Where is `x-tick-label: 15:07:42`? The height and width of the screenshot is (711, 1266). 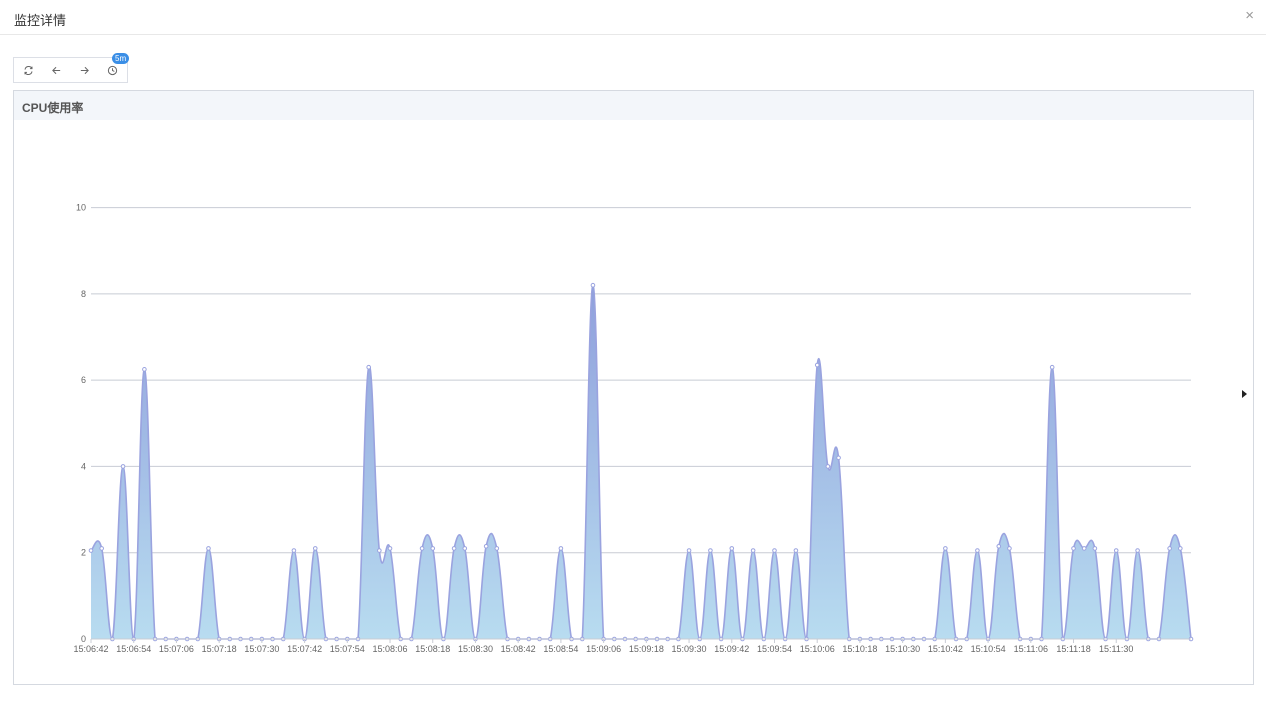
x-tick-label: 15:07:42 is located at coordinates (304, 649).